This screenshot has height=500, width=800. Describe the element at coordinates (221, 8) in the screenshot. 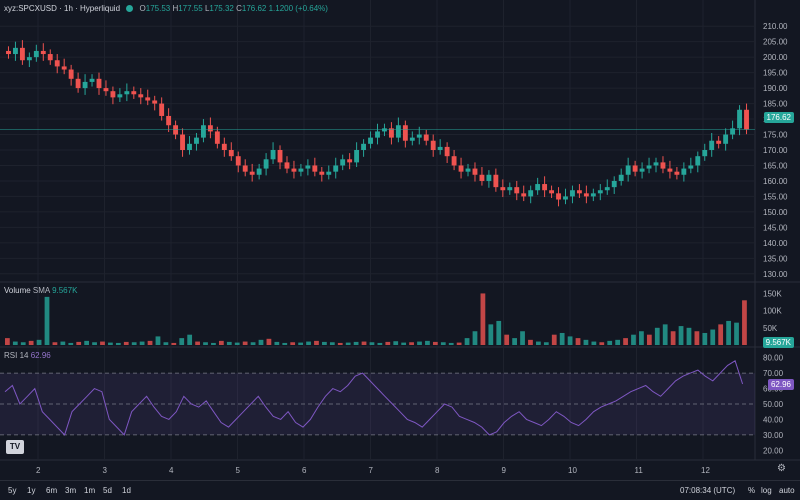

I see `low-value: 175.32` at that location.